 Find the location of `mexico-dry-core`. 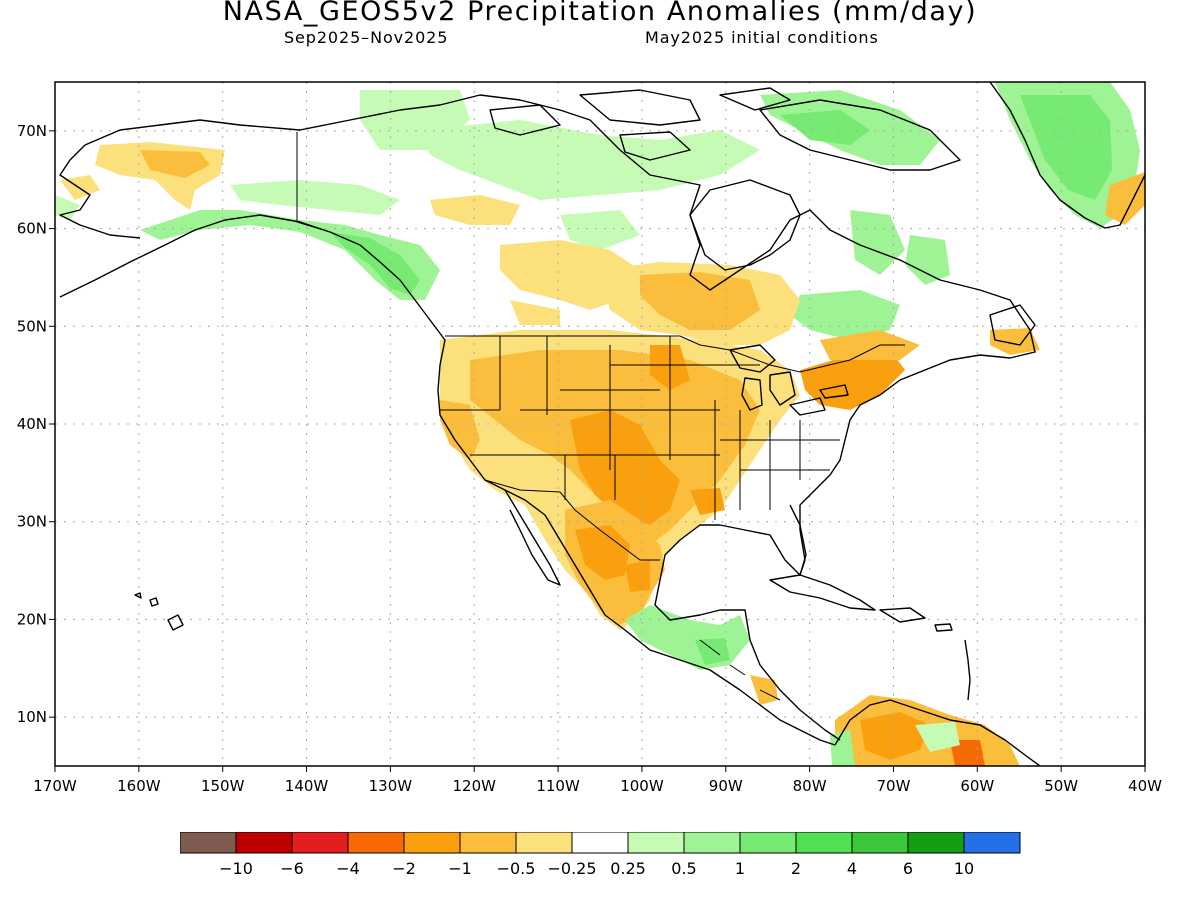

mexico-dry-core is located at coordinates (602, 552).